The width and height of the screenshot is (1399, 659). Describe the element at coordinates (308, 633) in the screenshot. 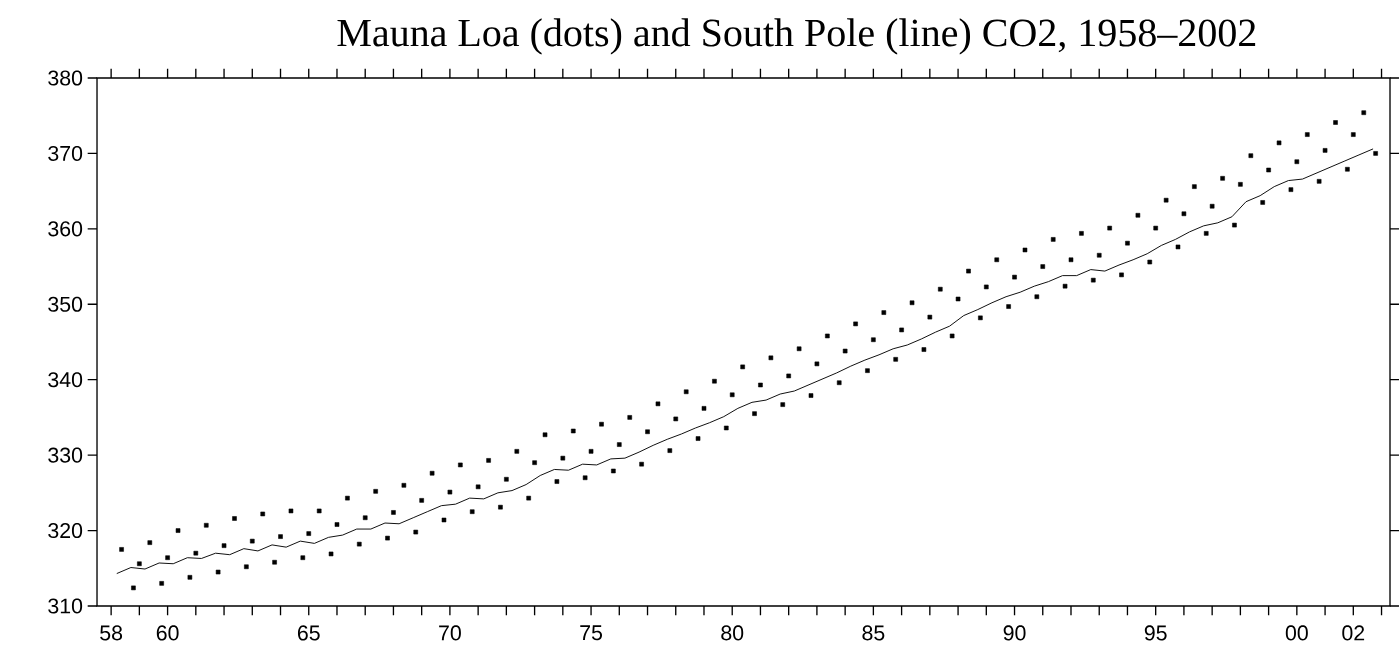

I see `x-tick-label: 65` at that location.